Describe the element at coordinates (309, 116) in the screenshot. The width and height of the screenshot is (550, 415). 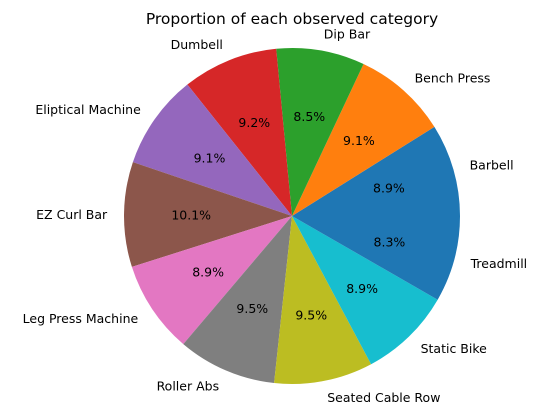
I see `pct-label-dip-bar: 8.5%` at that location.